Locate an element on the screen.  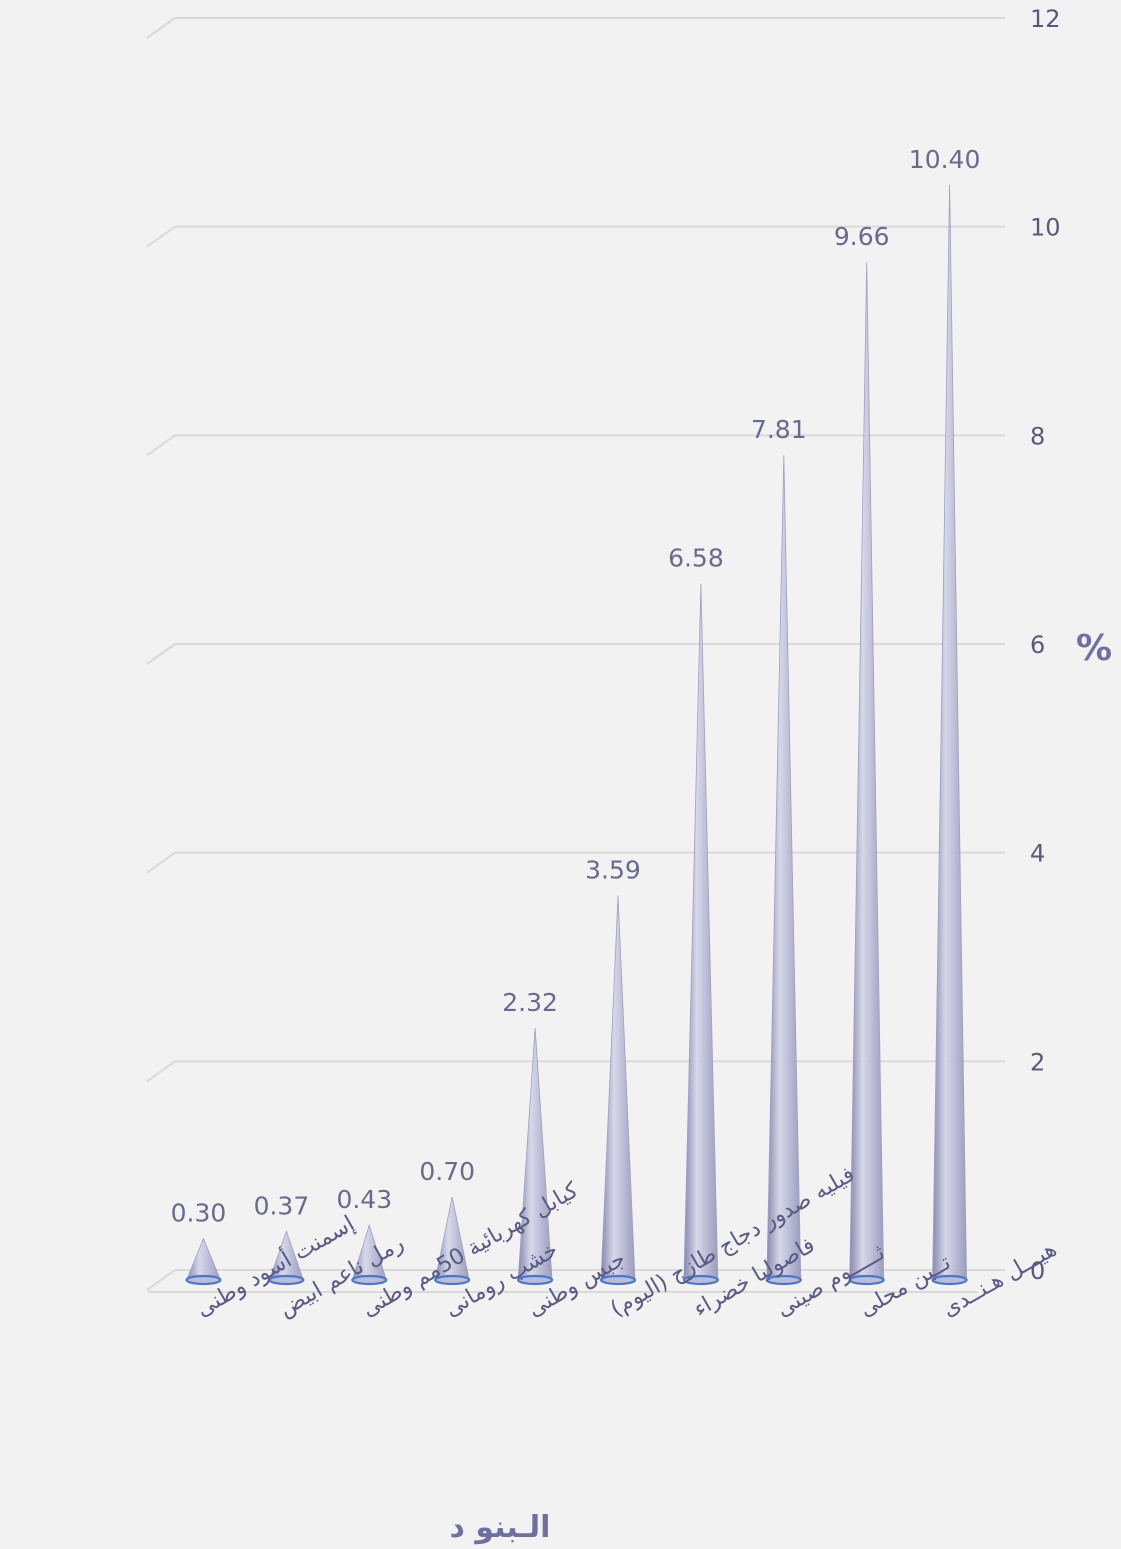
y-tick-label: 0 is located at coordinates (1037, 1271).